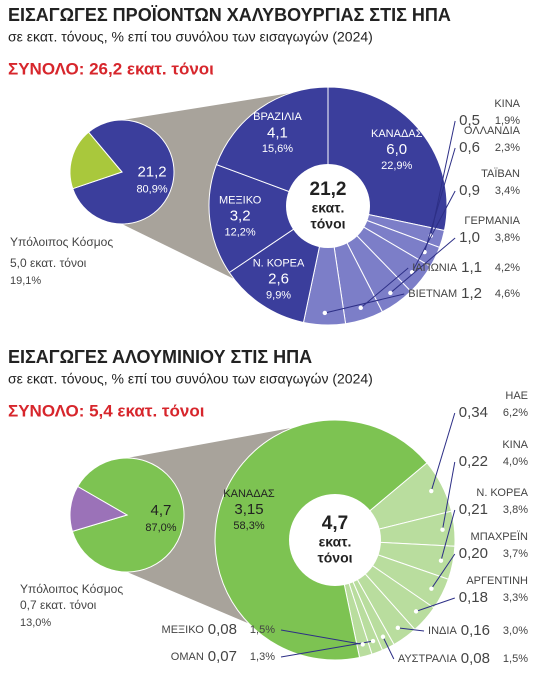 The width and height of the screenshot is (538, 682). What do you see at coordinates (507, 268) in the screenshot?
I see `slice-percent: 4,2%` at bounding box center [507, 268].